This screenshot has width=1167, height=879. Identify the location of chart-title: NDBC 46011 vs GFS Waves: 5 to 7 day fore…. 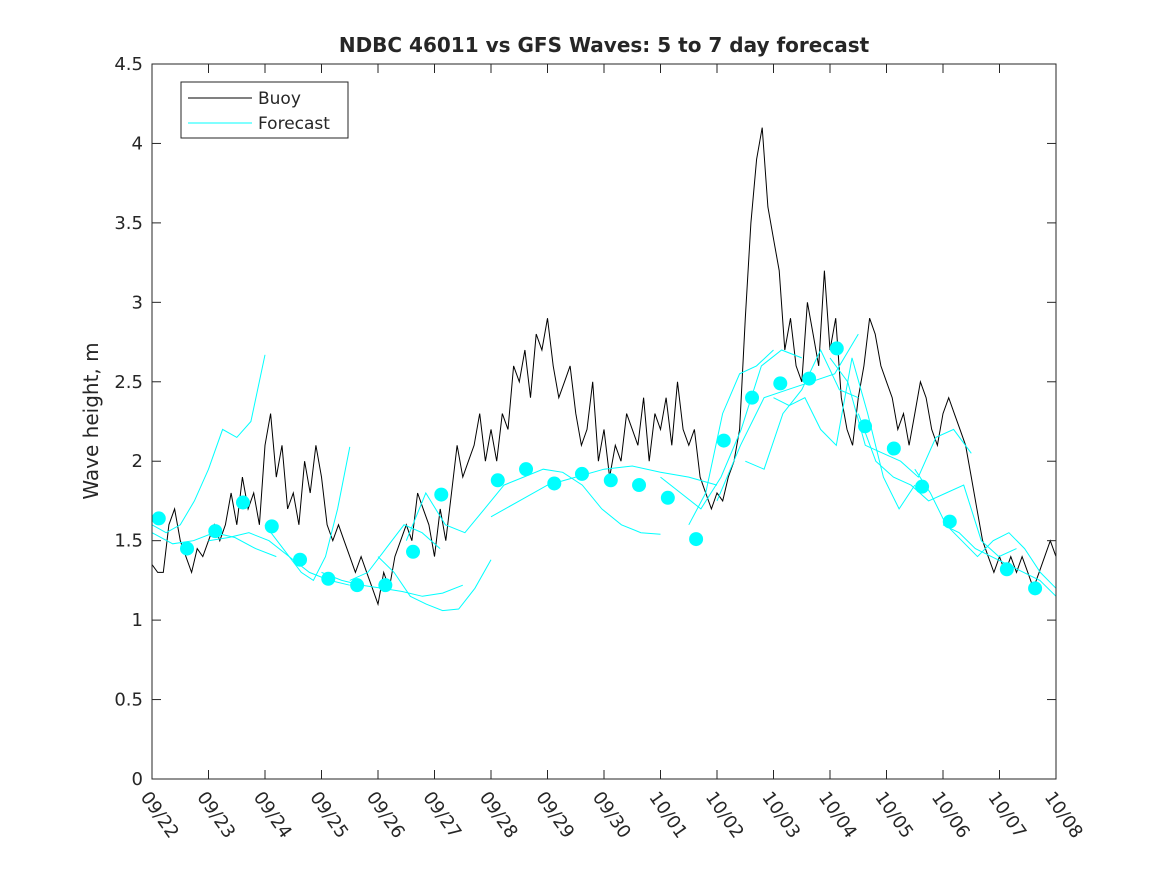
(604, 45).